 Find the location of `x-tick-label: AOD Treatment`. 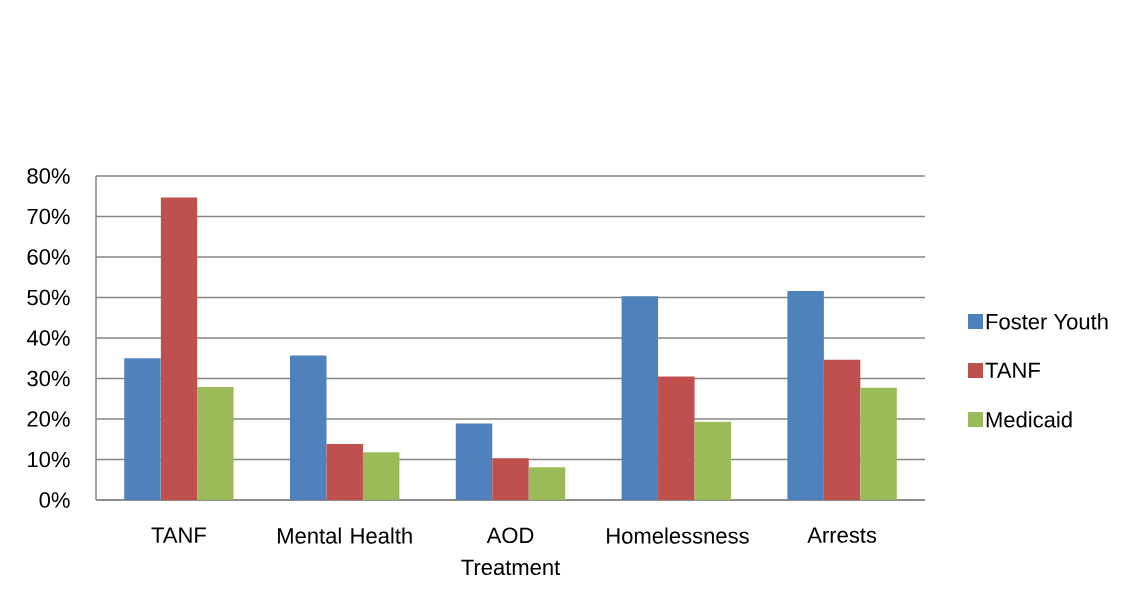

x-tick-label: AOD Treatment is located at coordinates (511, 551).